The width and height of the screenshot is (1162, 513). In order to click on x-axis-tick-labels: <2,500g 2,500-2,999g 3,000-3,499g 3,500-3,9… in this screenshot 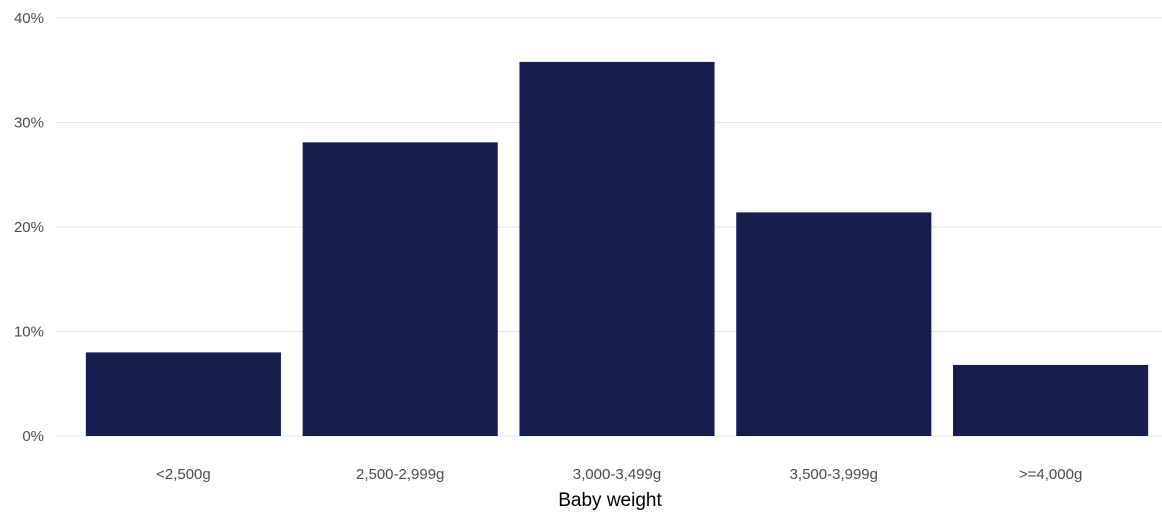, I will do `click(619, 474)`.